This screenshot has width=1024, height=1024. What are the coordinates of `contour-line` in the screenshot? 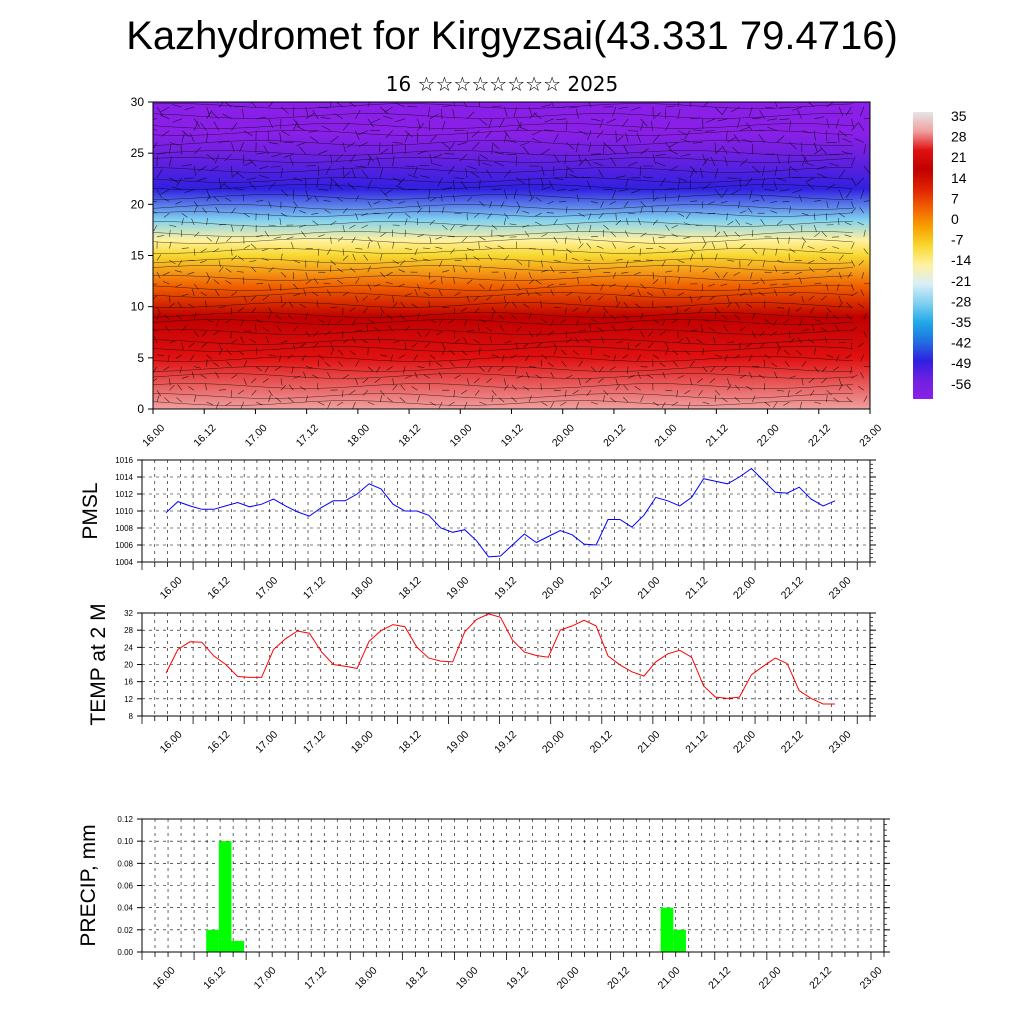 It's located at (503, 396).